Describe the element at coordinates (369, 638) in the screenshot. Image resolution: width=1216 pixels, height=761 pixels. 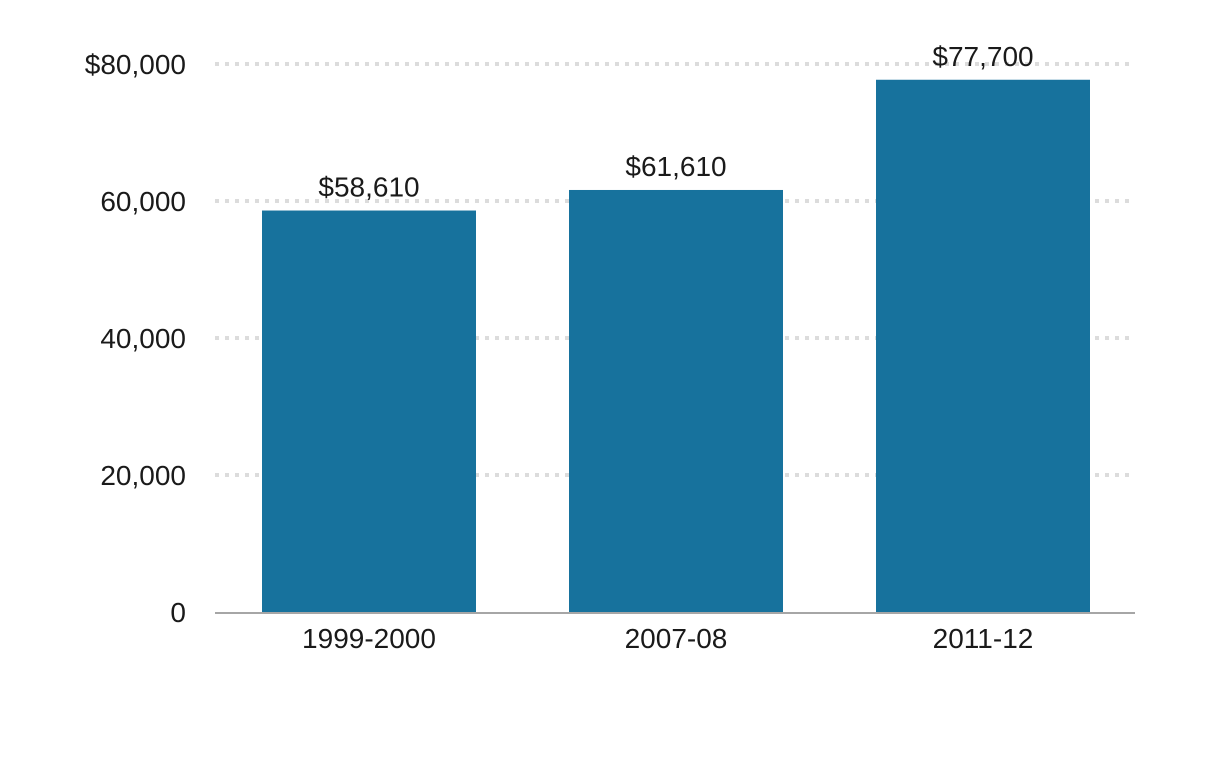
I see `x-tick-label: 1999-2000` at that location.